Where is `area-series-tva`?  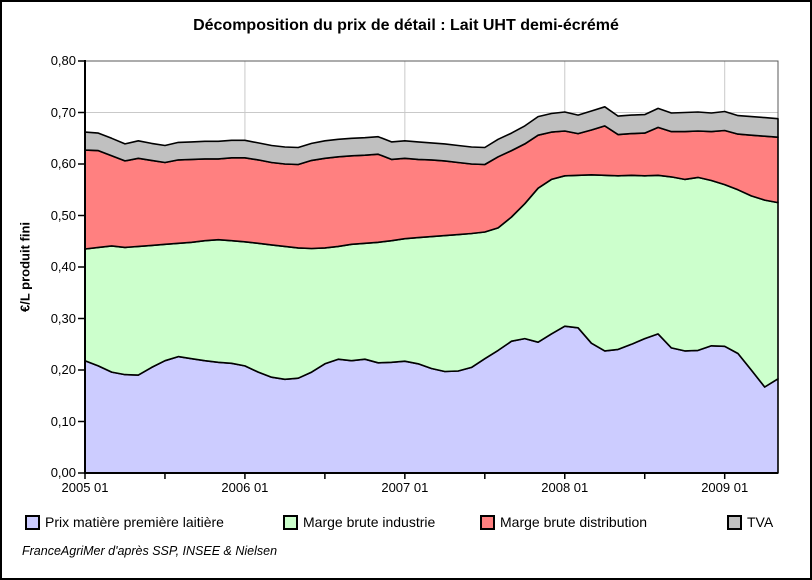 area-series-tva is located at coordinates (431, 136).